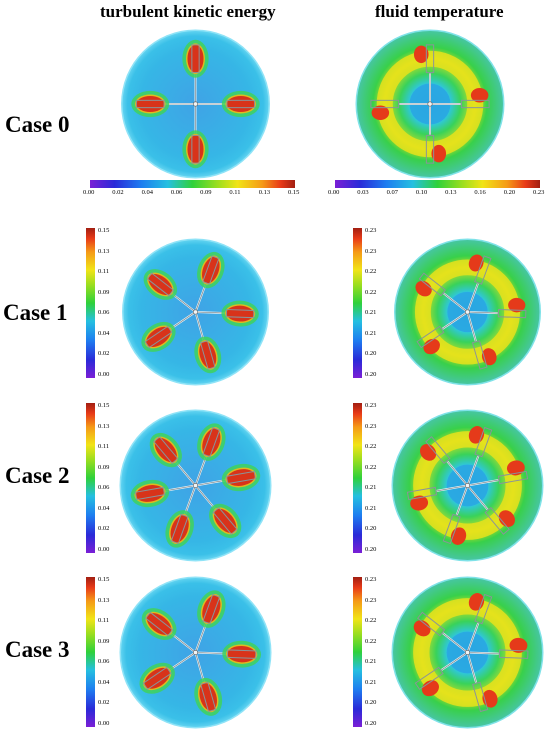  I want to click on temperature-colorbar-case-3: 0.23 0.23 0.22 0.22 0.21 0.21 0.20 0.20, so click(373, 651).